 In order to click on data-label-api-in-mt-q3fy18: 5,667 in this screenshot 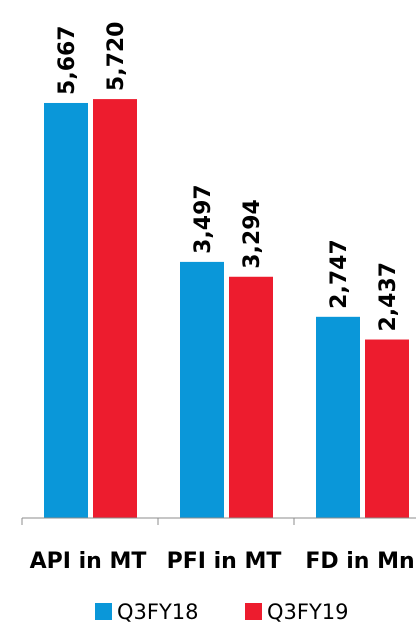, I will do `click(67, 60)`.